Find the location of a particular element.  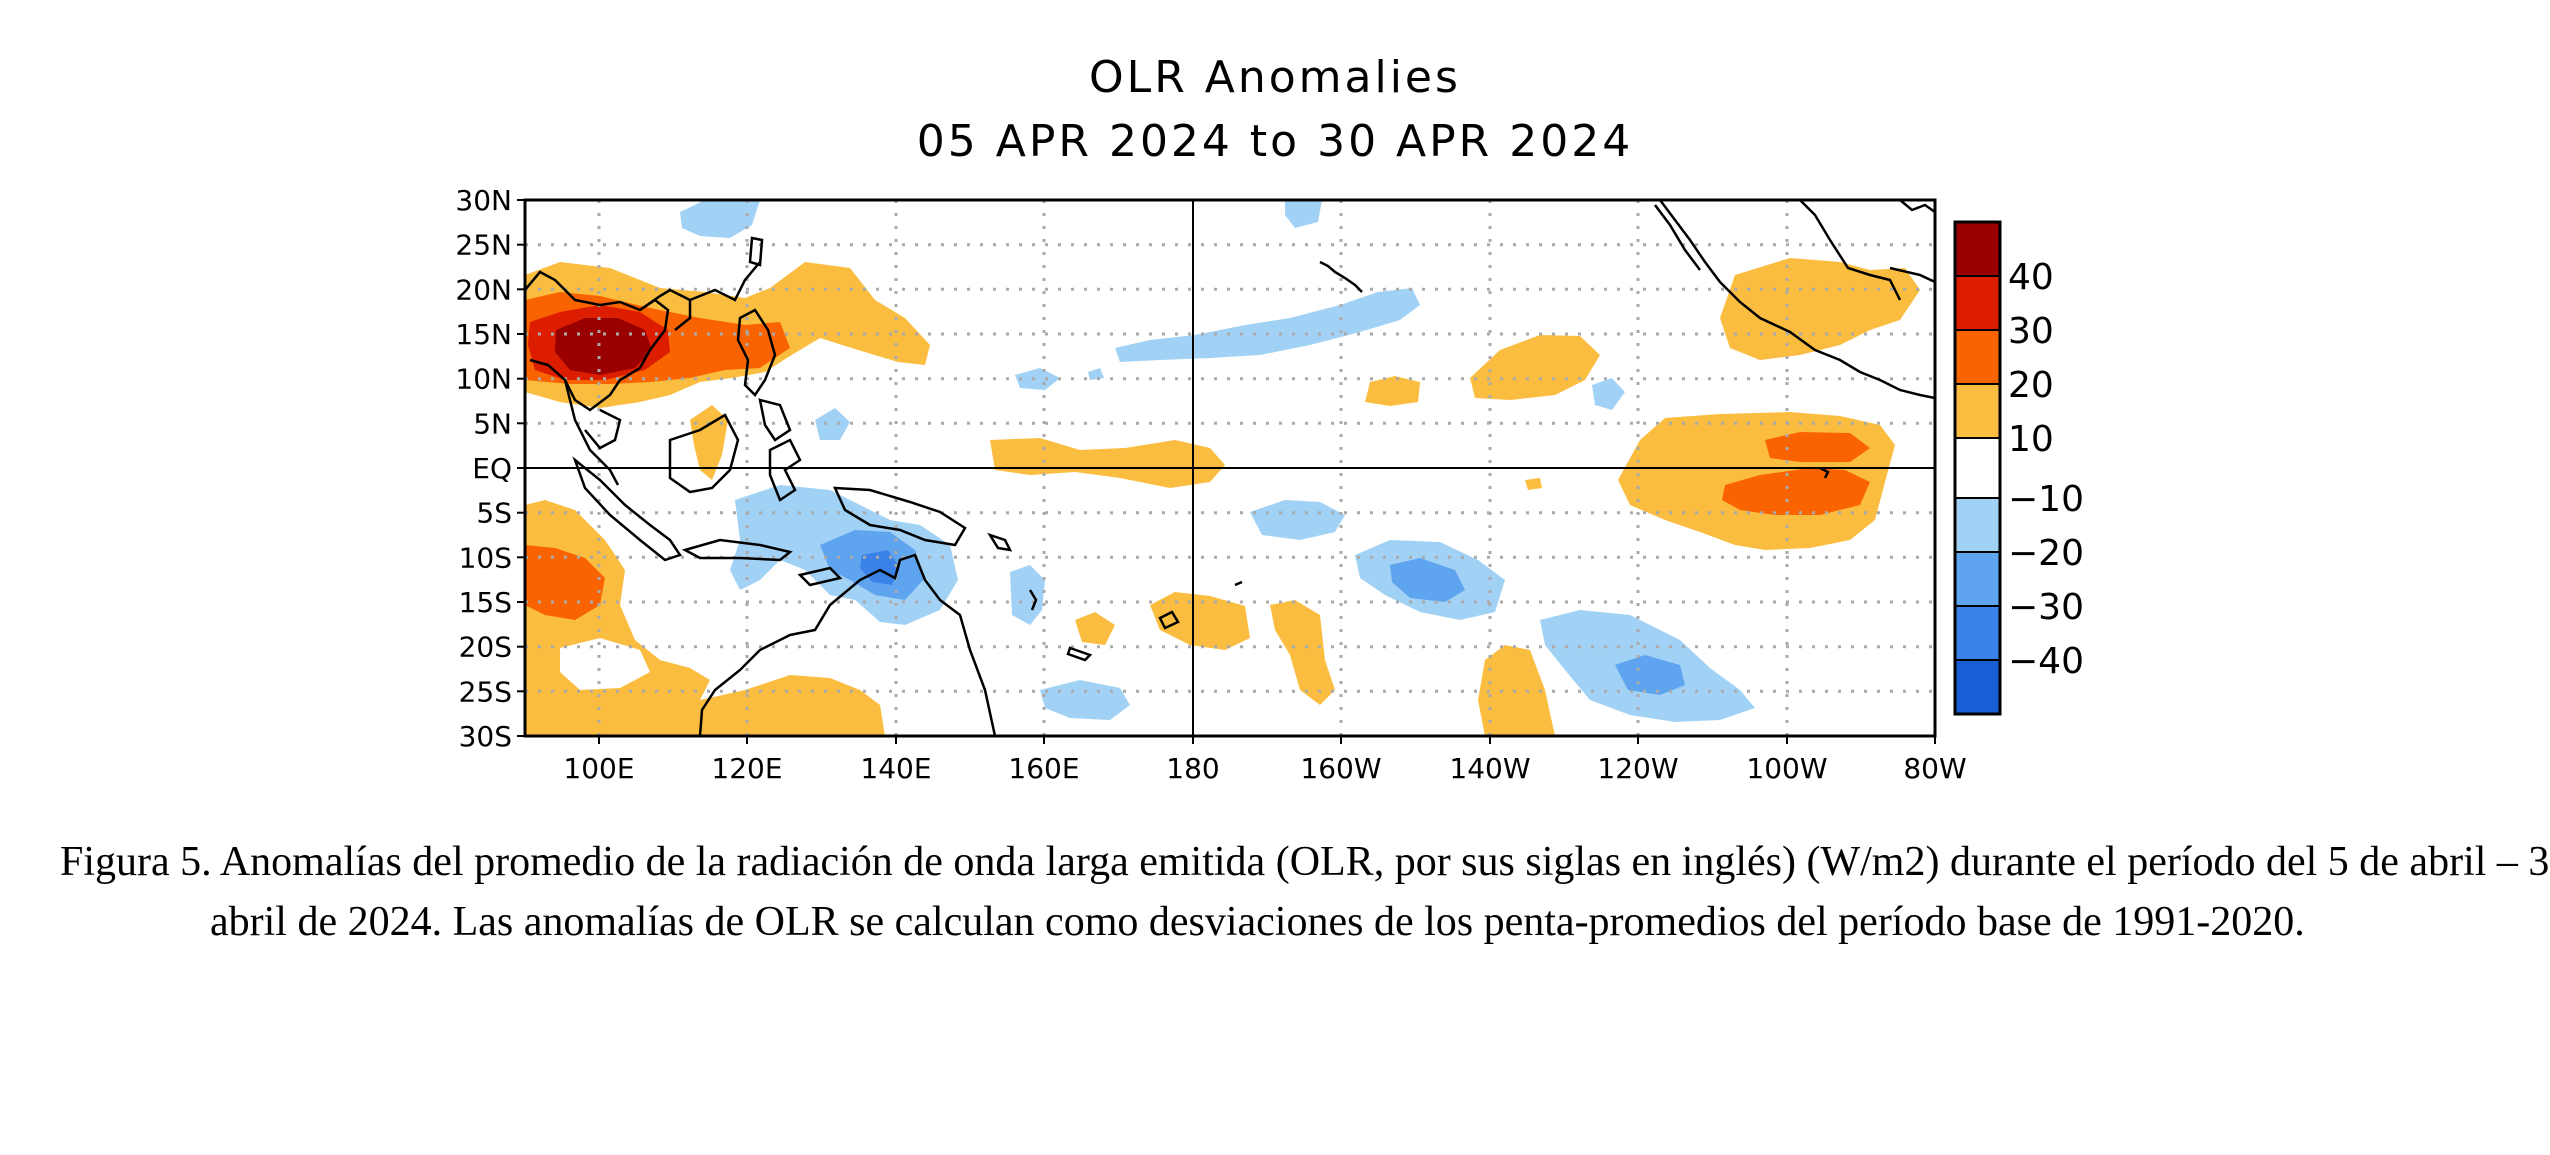

anomaly-neg10-north-dateline is located at coordinates (1303, 214).